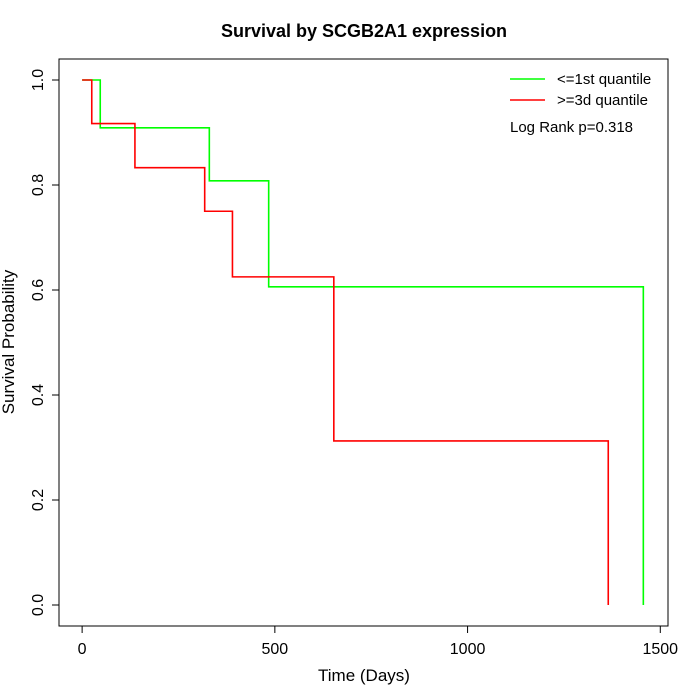 The height and width of the screenshot is (700, 700). I want to click on y-tick-label: 0.0, so click(38, 605).